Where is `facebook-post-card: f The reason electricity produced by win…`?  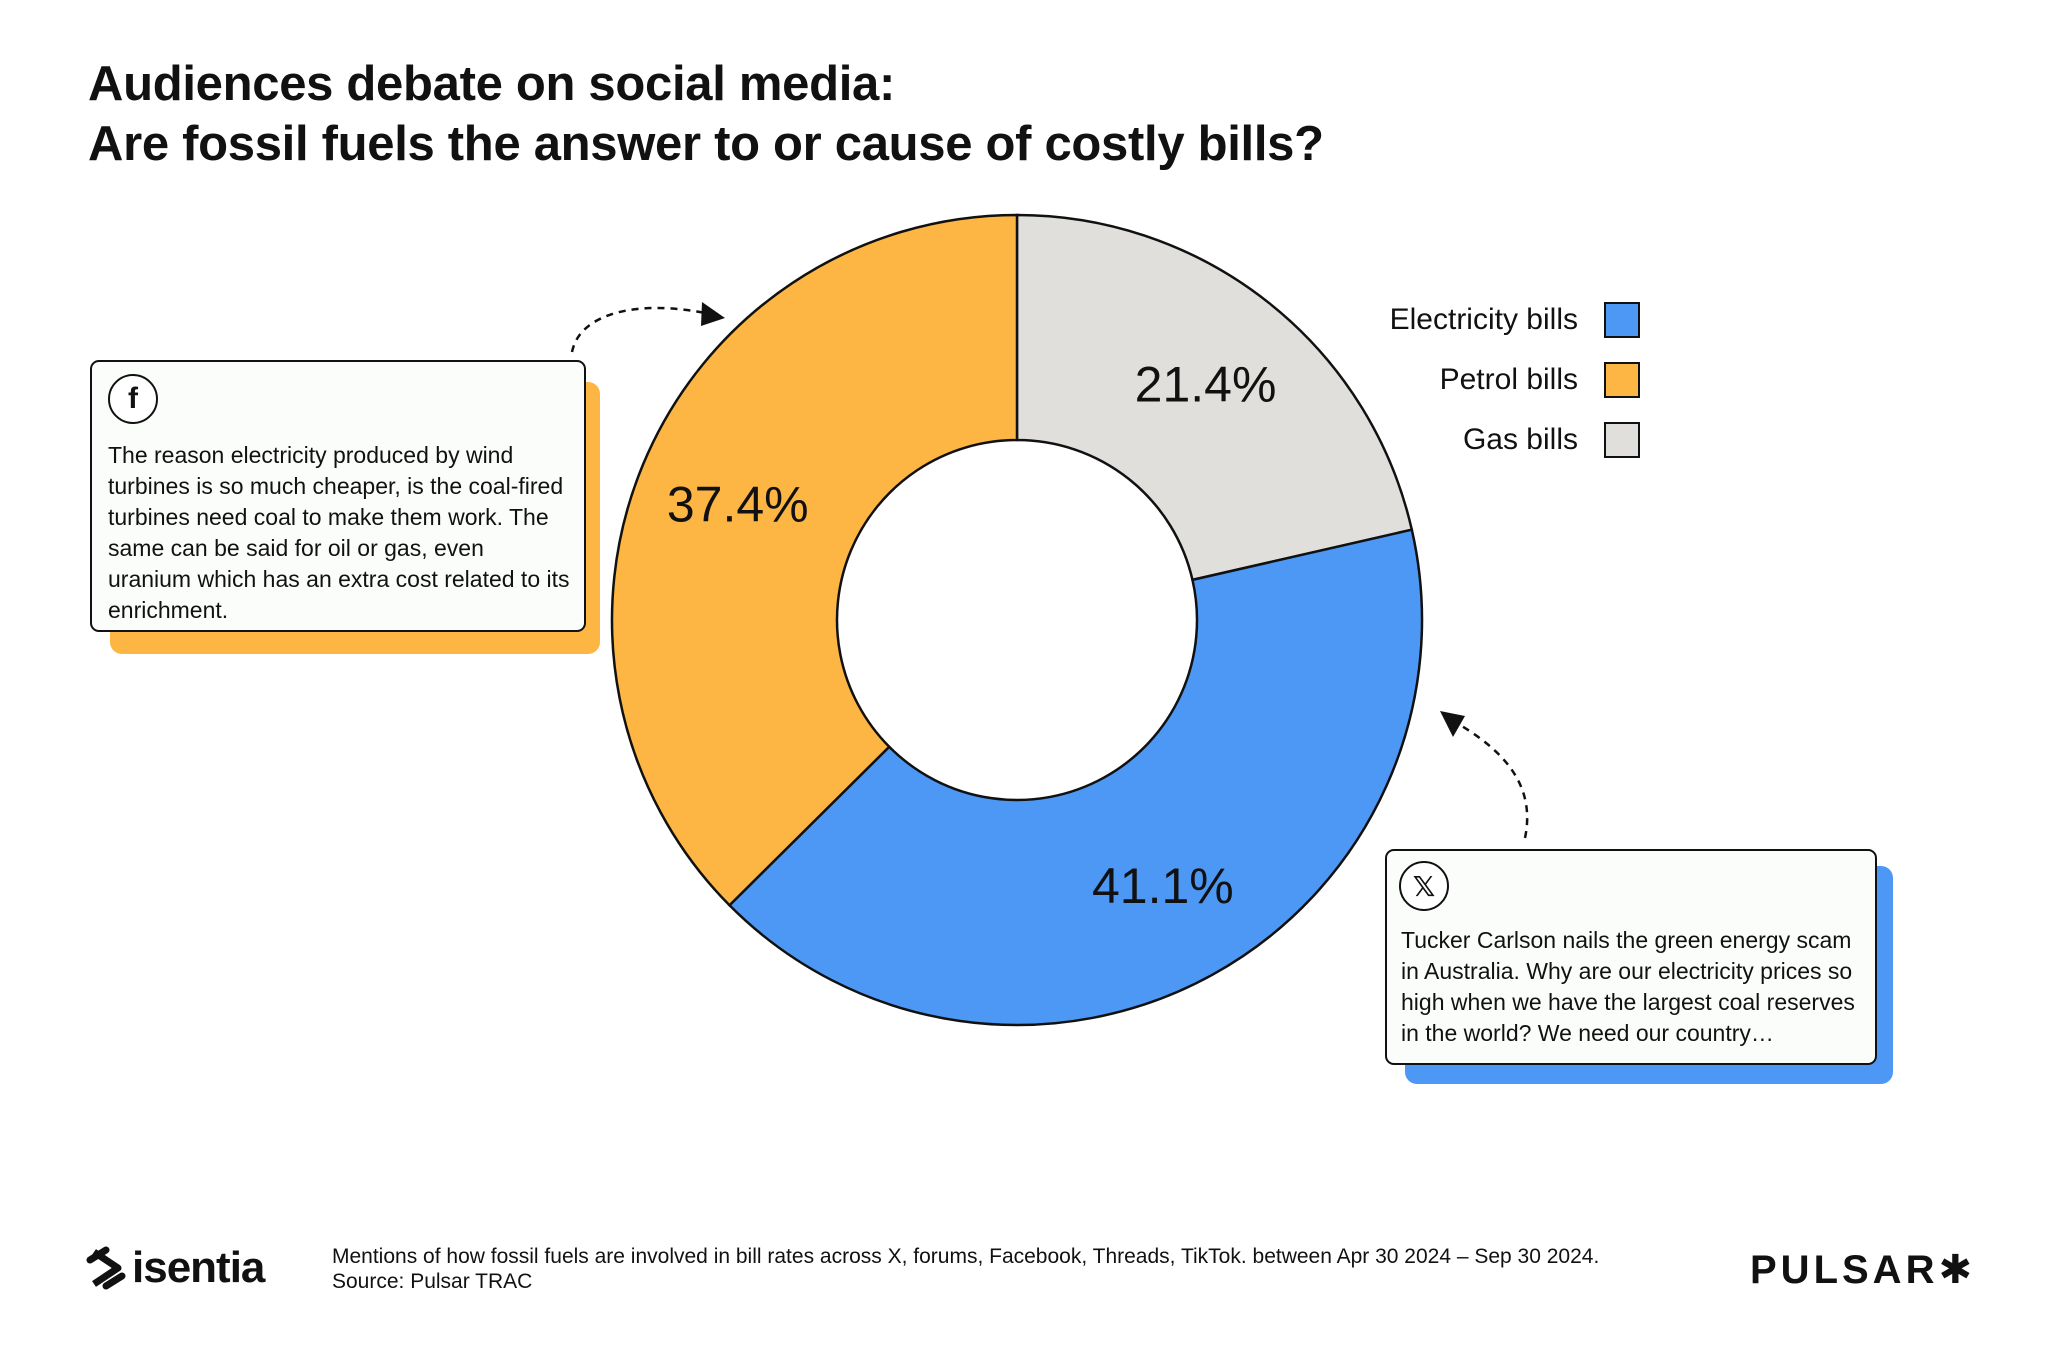 facebook-post-card: f The reason electricity produced by win… is located at coordinates (338, 496).